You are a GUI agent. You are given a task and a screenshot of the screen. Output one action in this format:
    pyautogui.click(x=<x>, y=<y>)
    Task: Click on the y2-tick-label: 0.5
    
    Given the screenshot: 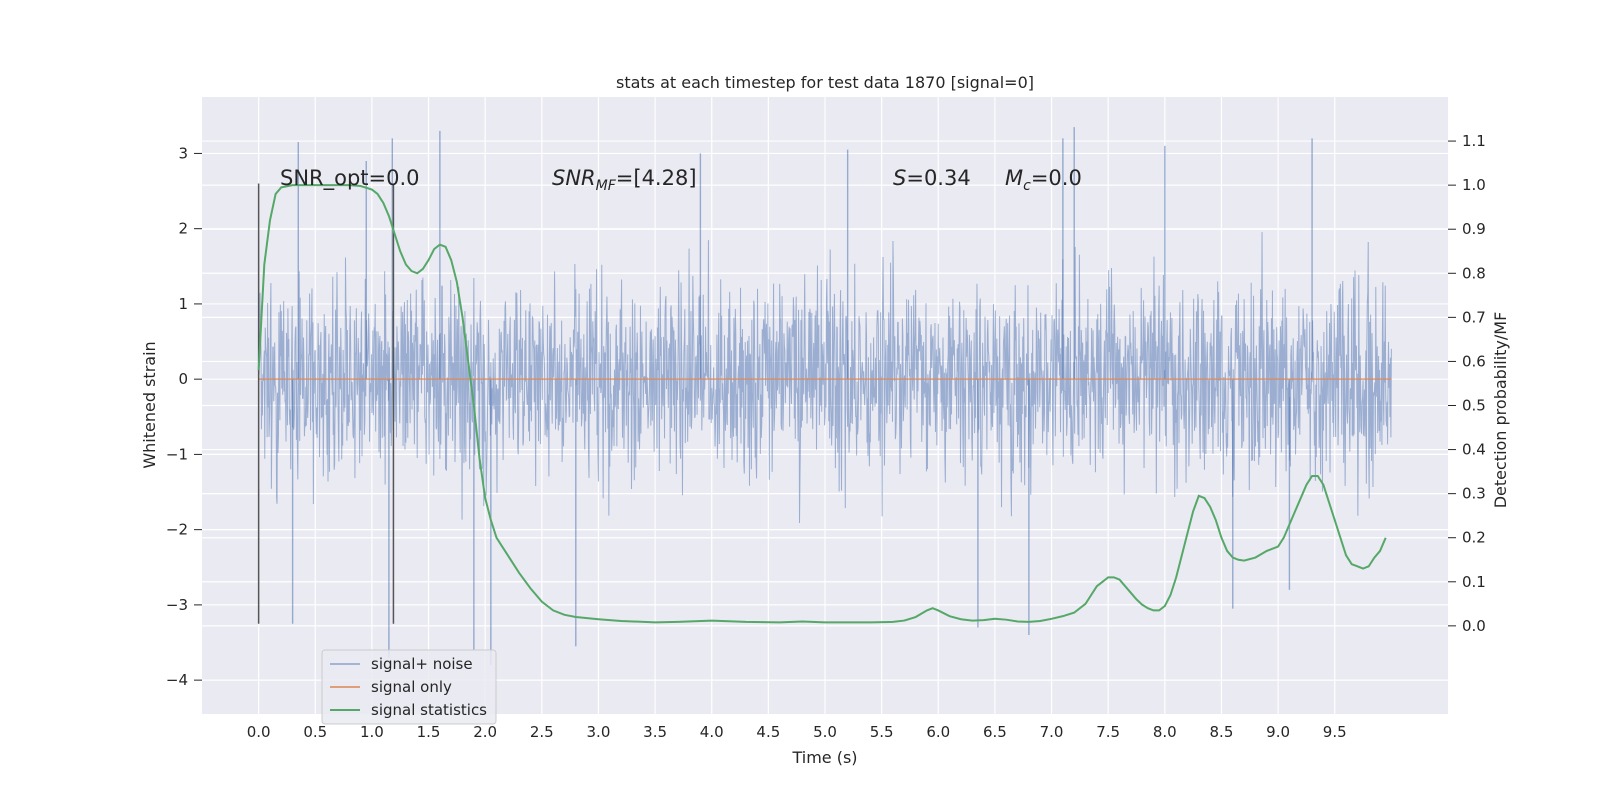 What is the action you would take?
    pyautogui.click(x=1474, y=406)
    